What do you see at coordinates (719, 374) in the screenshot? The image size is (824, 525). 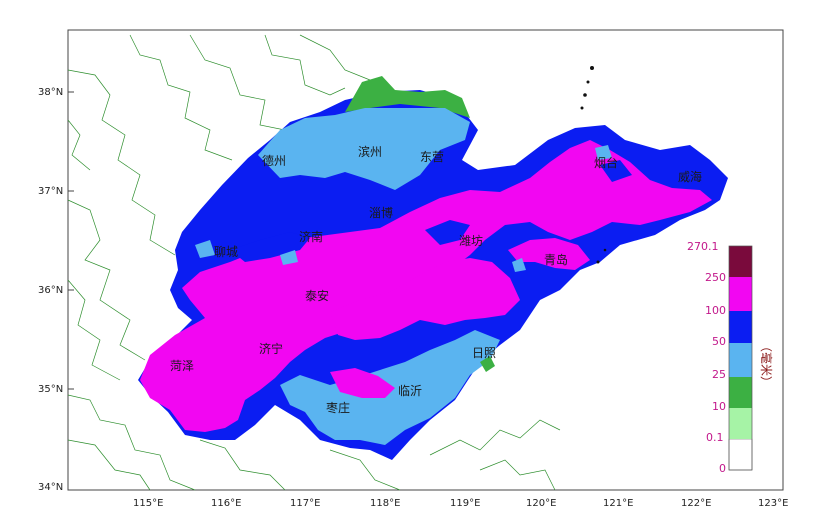 I see `legend-label: 25` at bounding box center [719, 374].